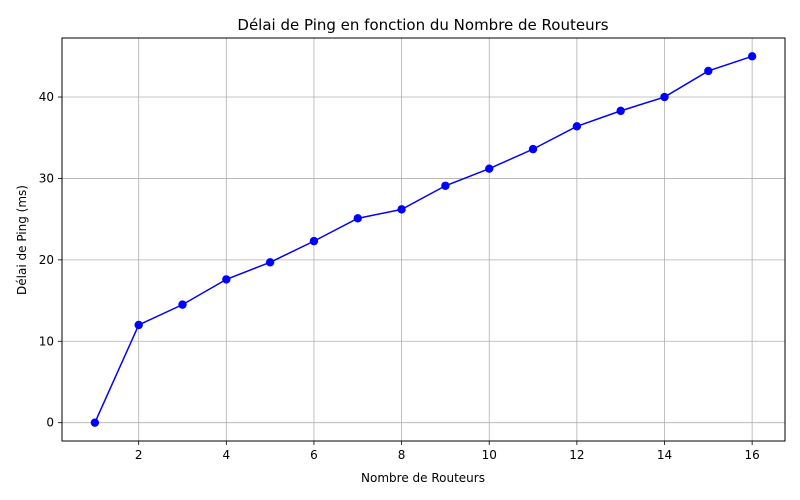  I want to click on x-axis-title: Nombre de Routeurs, so click(423, 478).